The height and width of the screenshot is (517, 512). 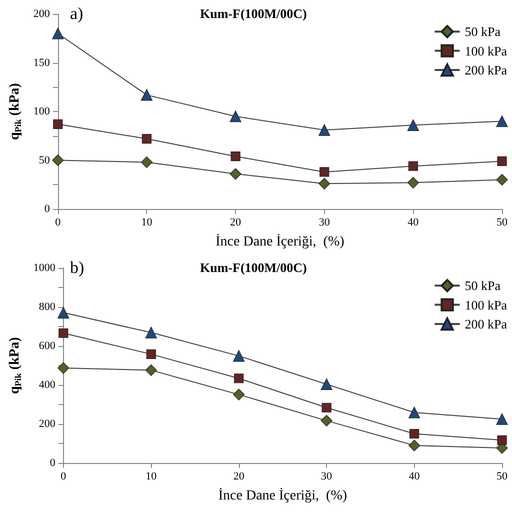 I want to click on y-tick-label: 400, so click(x=47, y=385).